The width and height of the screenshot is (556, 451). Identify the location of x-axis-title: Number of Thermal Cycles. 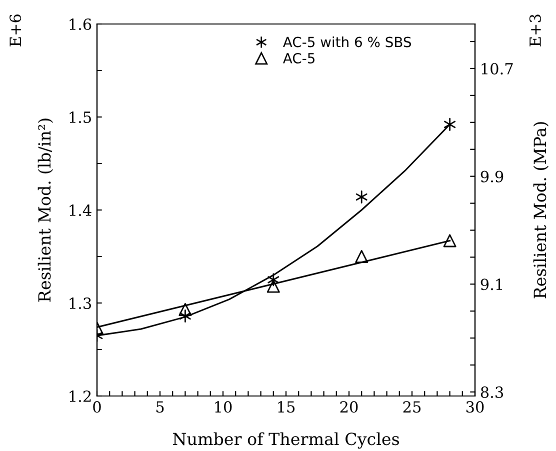
(285, 440).